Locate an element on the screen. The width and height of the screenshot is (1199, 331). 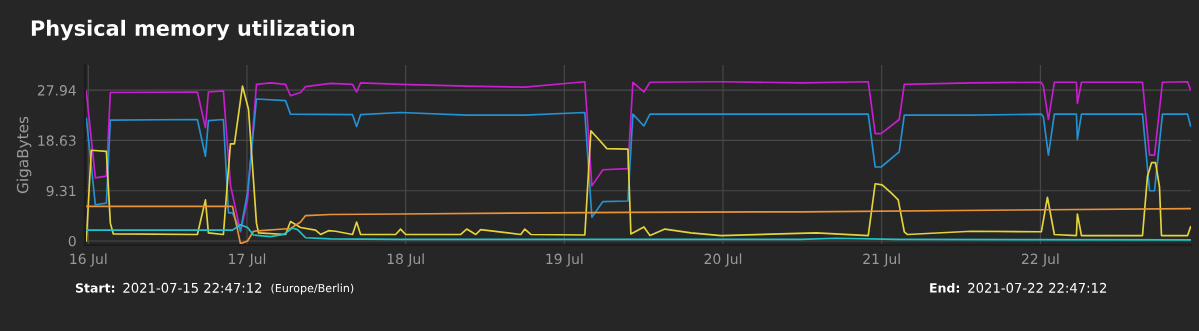
text: 2021-07-15 22:47:12 is located at coordinates (192, 287).